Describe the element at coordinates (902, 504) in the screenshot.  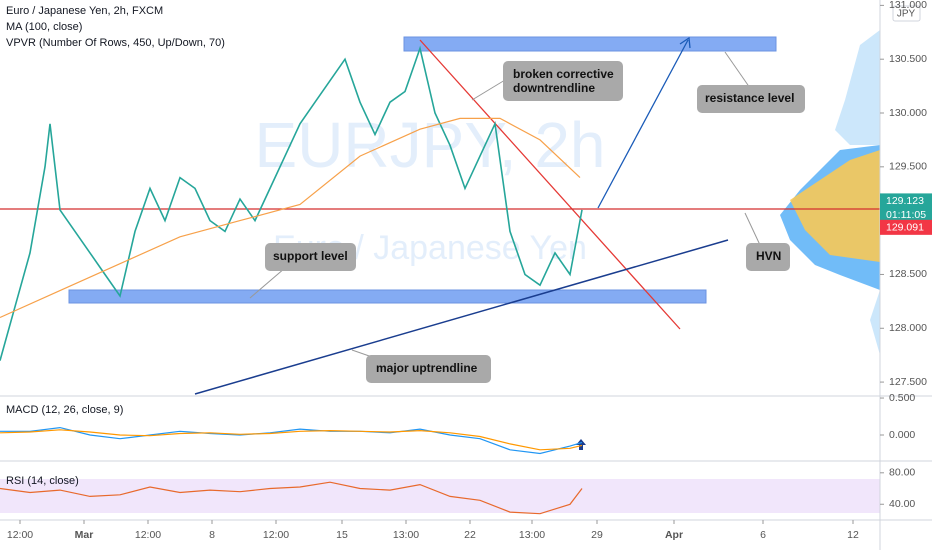
I see `y-tick-label: 40.00` at that location.